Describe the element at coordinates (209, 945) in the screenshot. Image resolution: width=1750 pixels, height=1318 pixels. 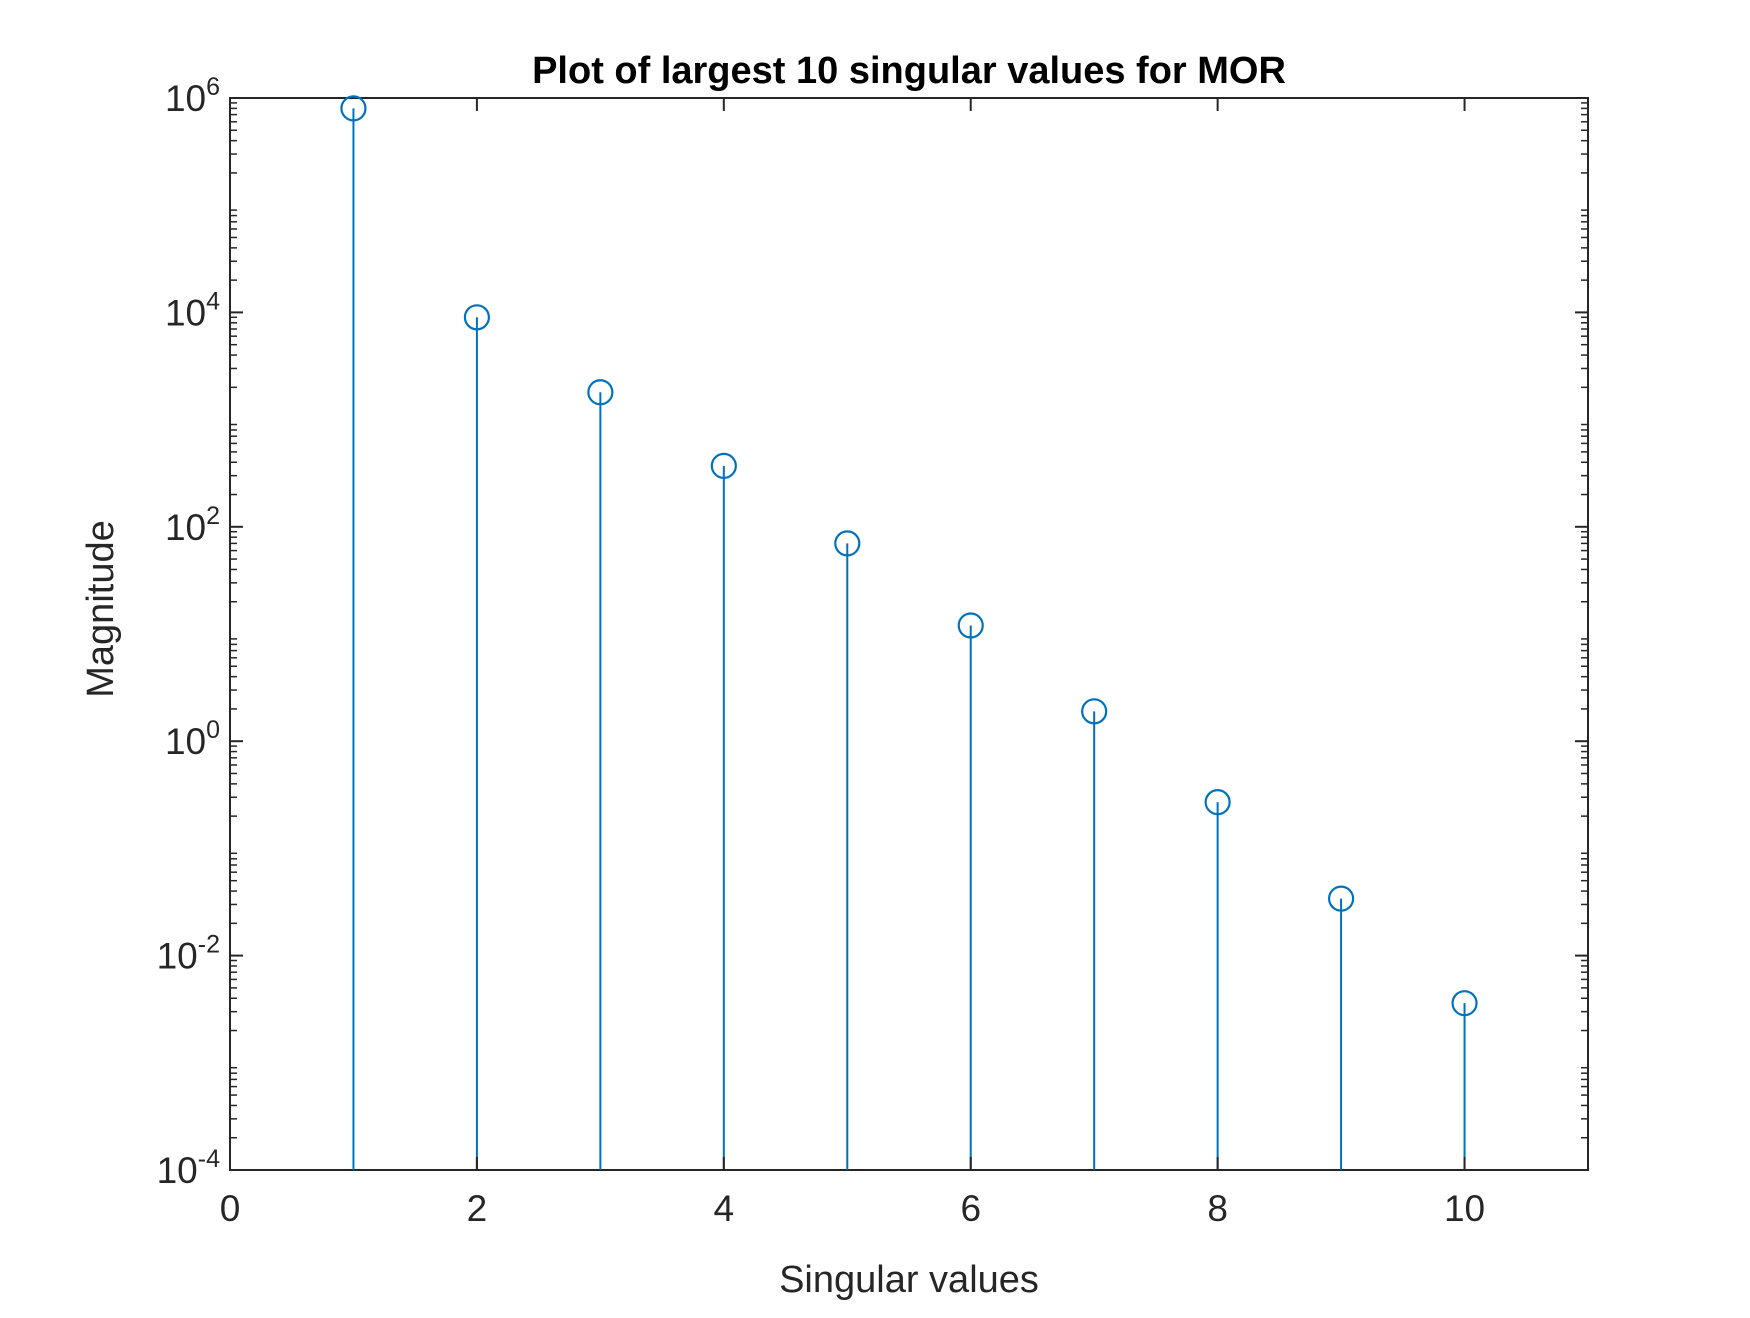
I see `y-tick-label-exponent: -2` at that location.